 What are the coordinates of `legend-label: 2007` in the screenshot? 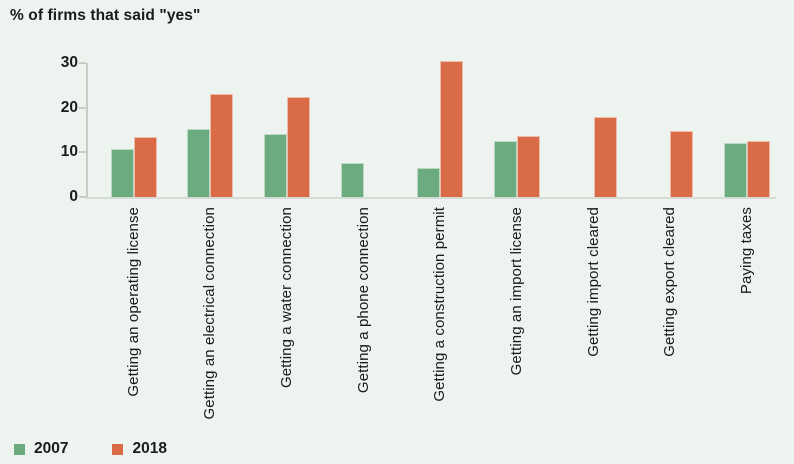 It's located at (51, 448).